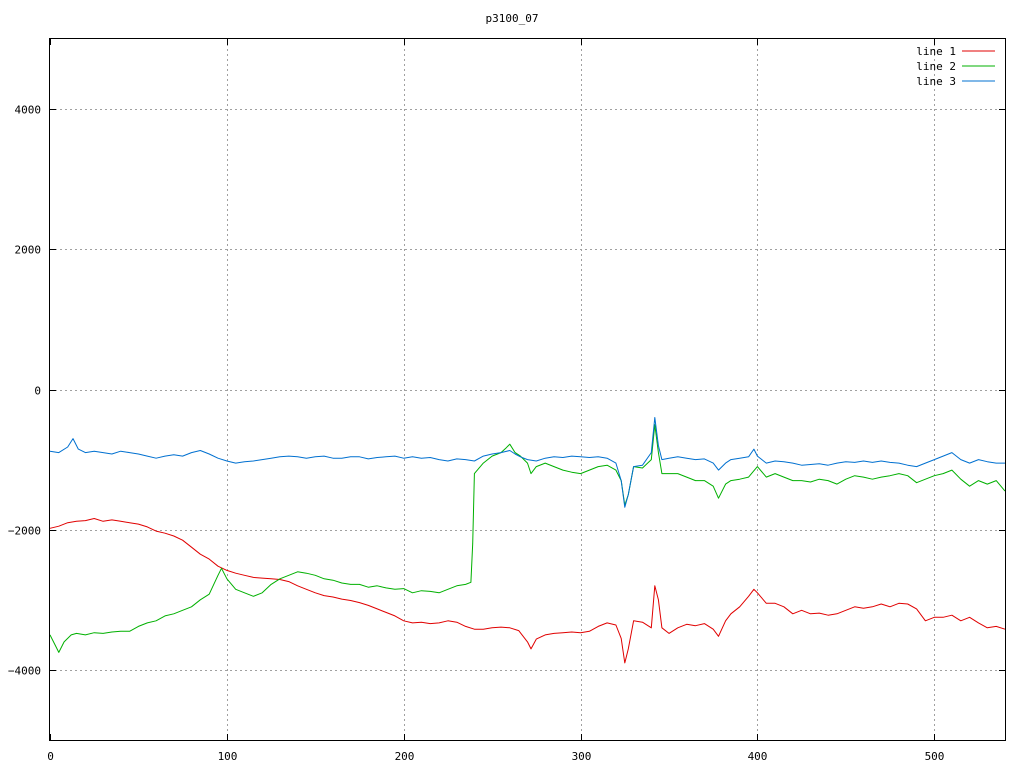 Image resolution: width=1024 pixels, height=768 pixels. I want to click on y-tick-label: −2000, so click(24, 531).